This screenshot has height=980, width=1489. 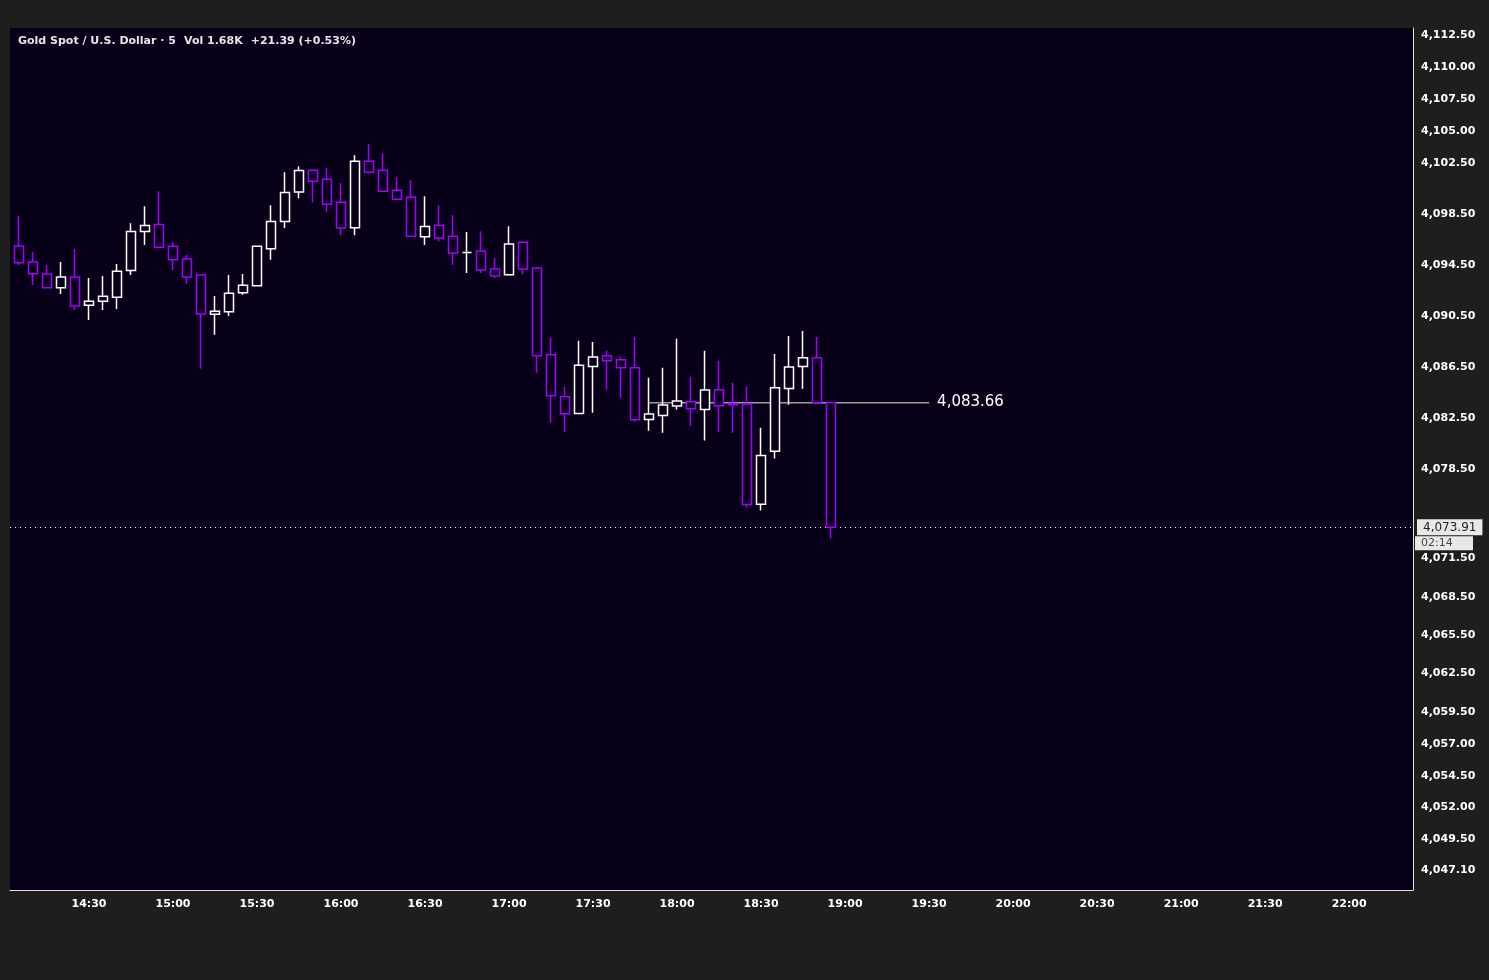 What do you see at coordinates (1181, 903) in the screenshot?
I see `x-tick-label: 21:00` at bounding box center [1181, 903].